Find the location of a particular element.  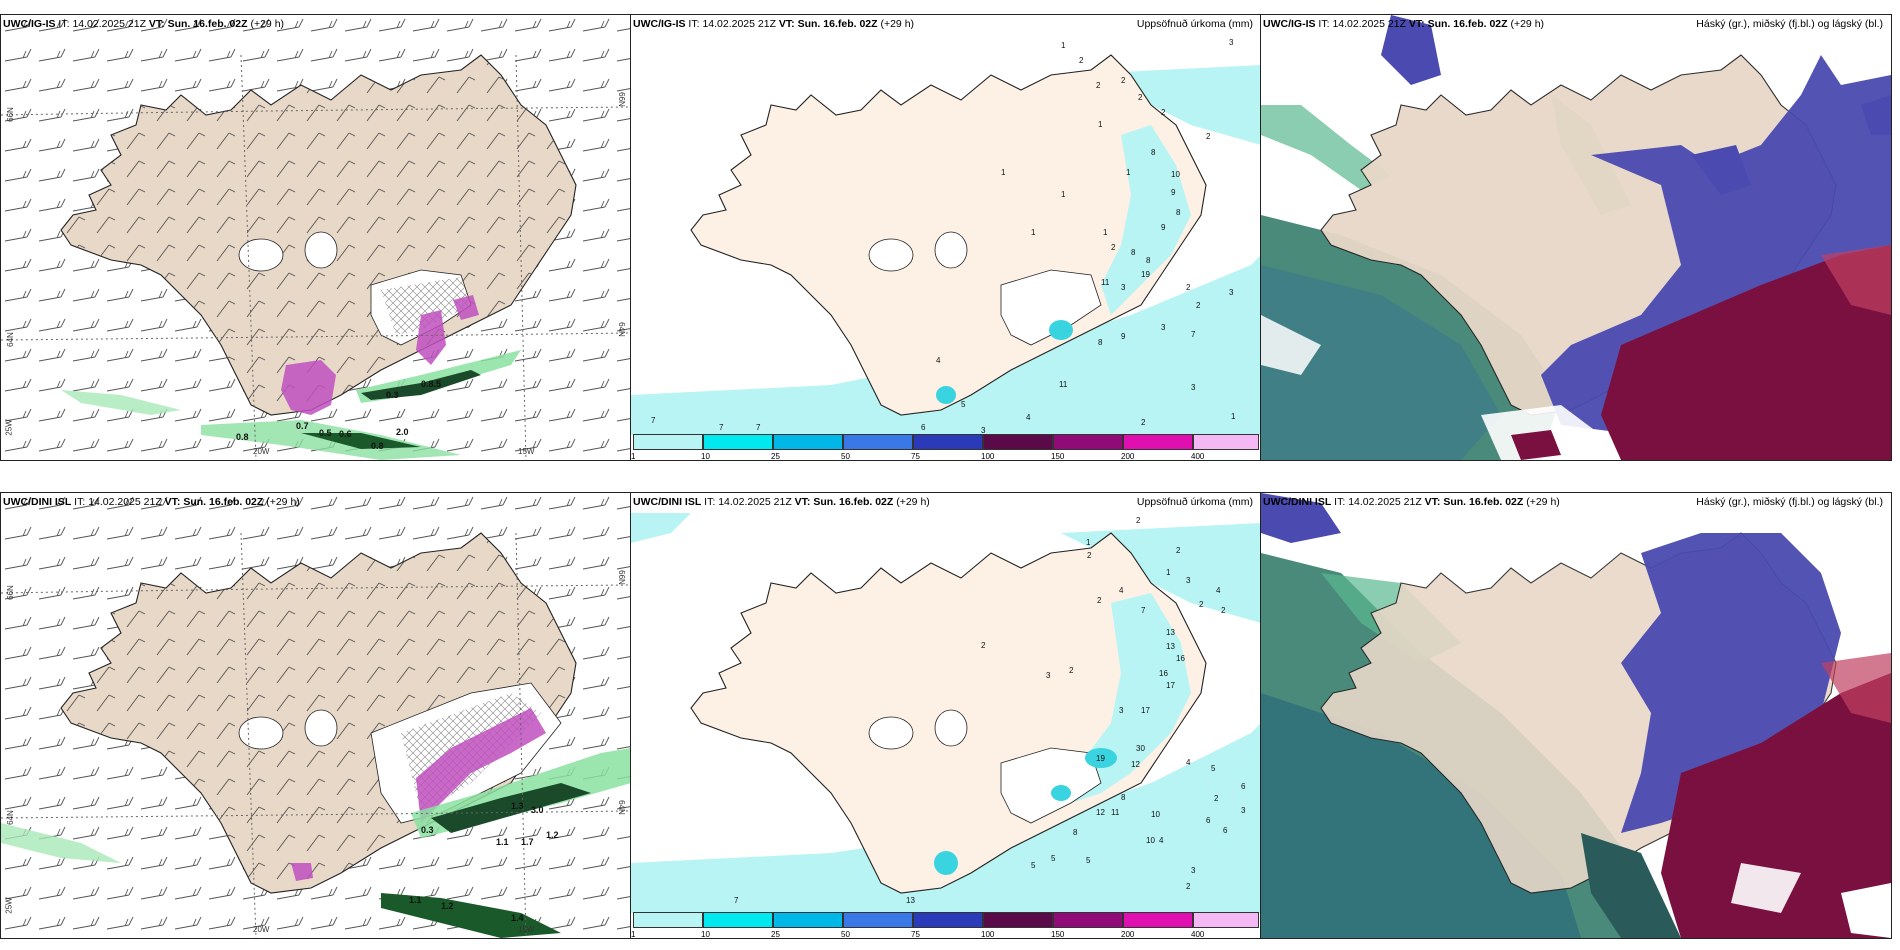

wind-label: 1.7 is located at coordinates (527, 842).